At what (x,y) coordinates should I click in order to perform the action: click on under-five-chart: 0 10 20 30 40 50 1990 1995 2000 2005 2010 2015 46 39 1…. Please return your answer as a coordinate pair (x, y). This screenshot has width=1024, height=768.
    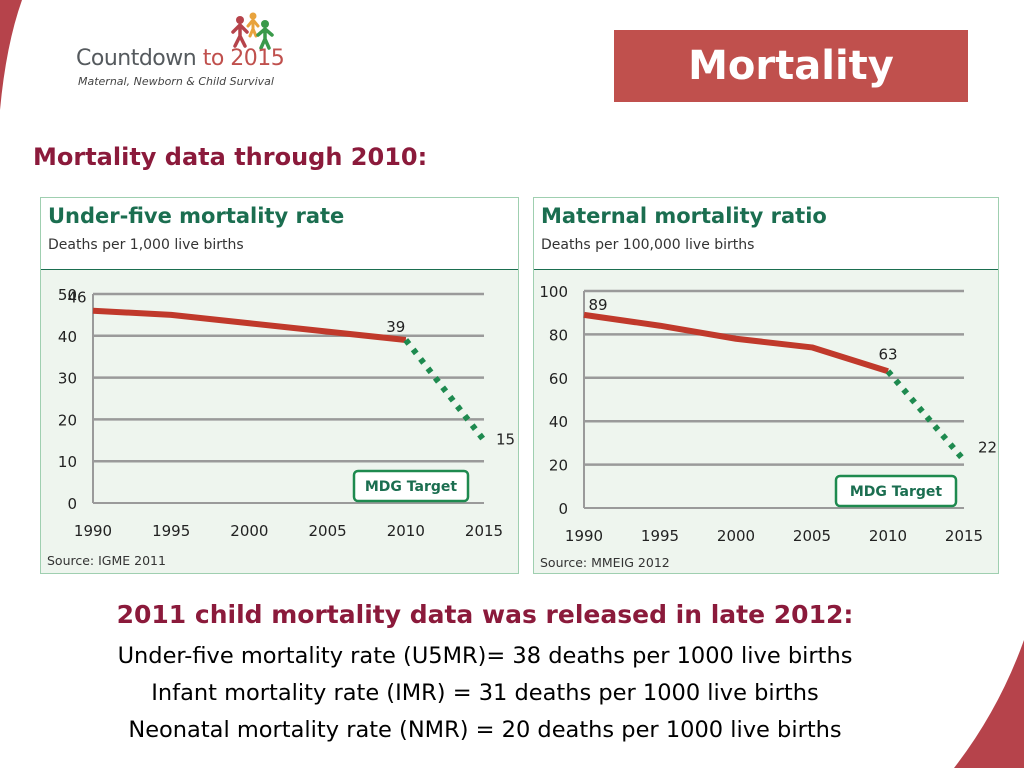
    Looking at the image, I should click on (286, 413).